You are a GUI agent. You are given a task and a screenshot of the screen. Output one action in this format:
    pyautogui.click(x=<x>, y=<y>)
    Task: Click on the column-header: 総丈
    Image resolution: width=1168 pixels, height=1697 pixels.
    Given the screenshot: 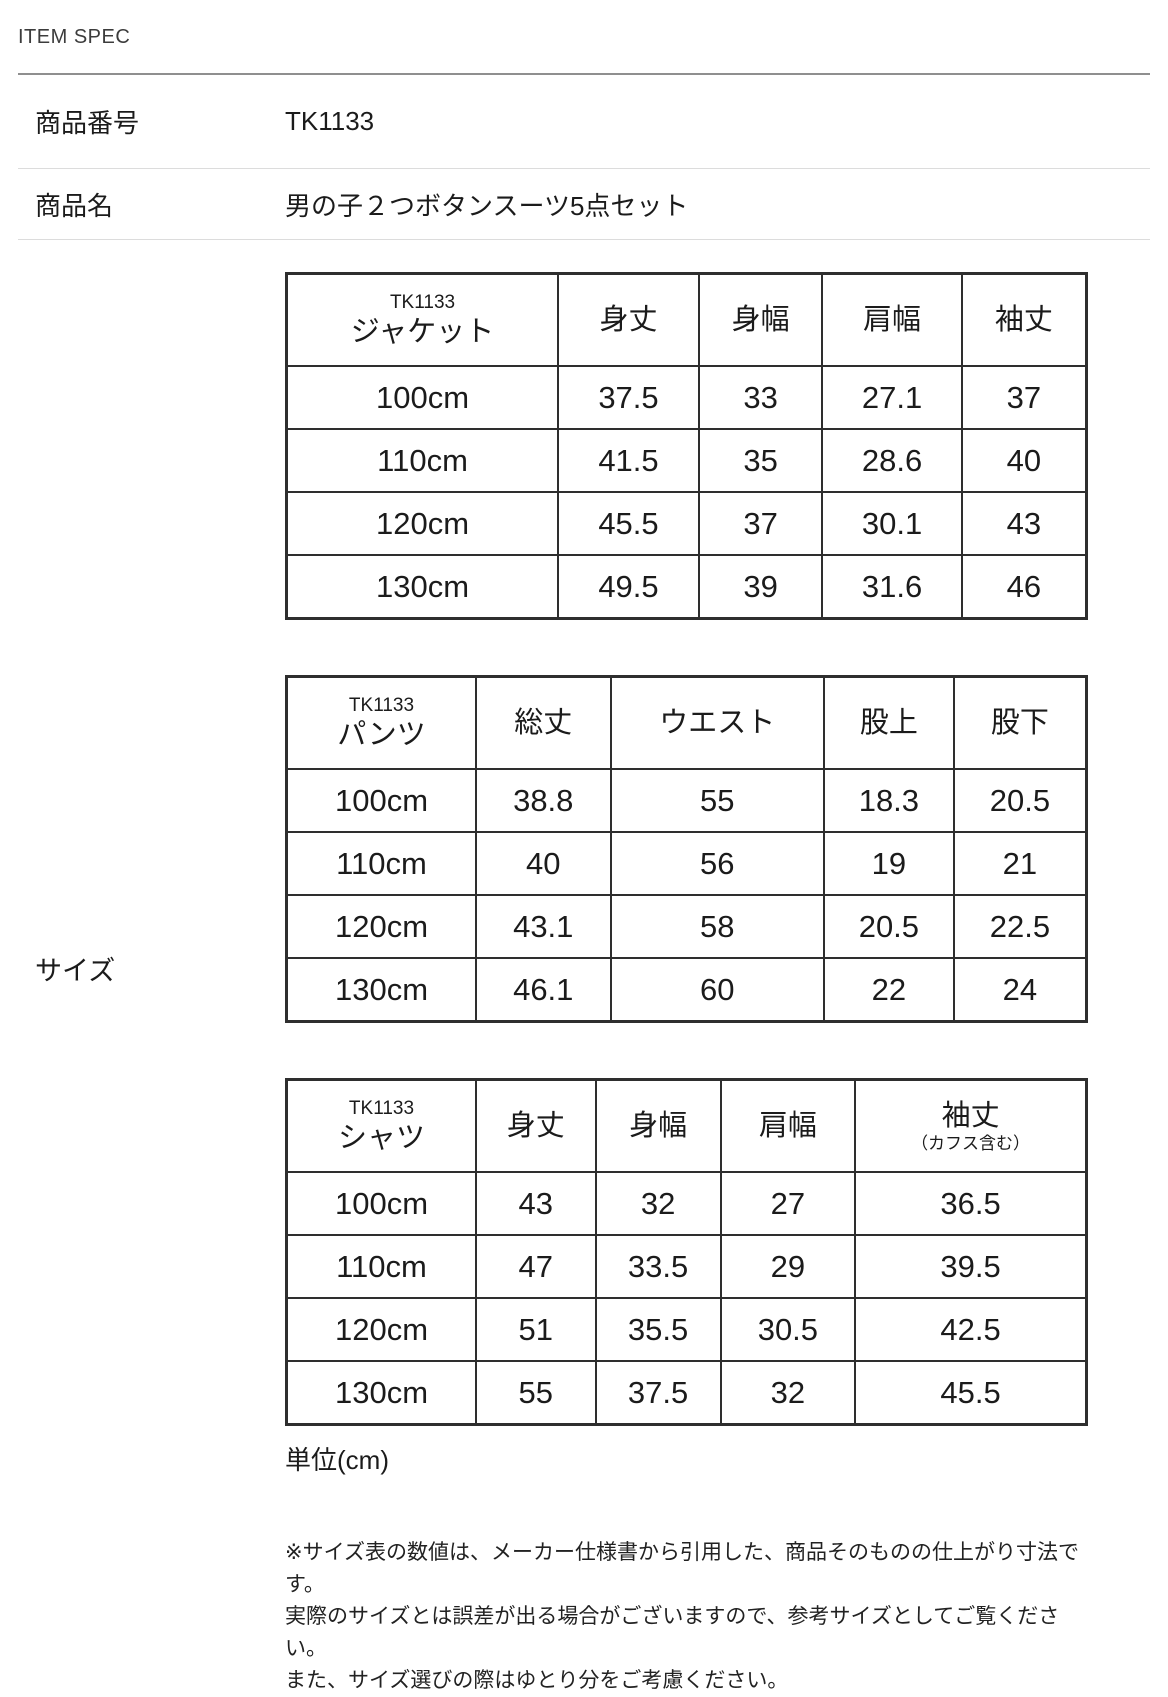 What is the action you would take?
    pyautogui.click(x=543, y=722)
    